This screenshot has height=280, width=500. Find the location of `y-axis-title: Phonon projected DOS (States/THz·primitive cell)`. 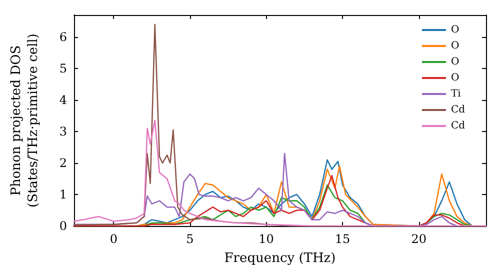

y-axis-title: Phonon projected DOS (States/THz·primitive cell) is located at coordinates (25, 120).